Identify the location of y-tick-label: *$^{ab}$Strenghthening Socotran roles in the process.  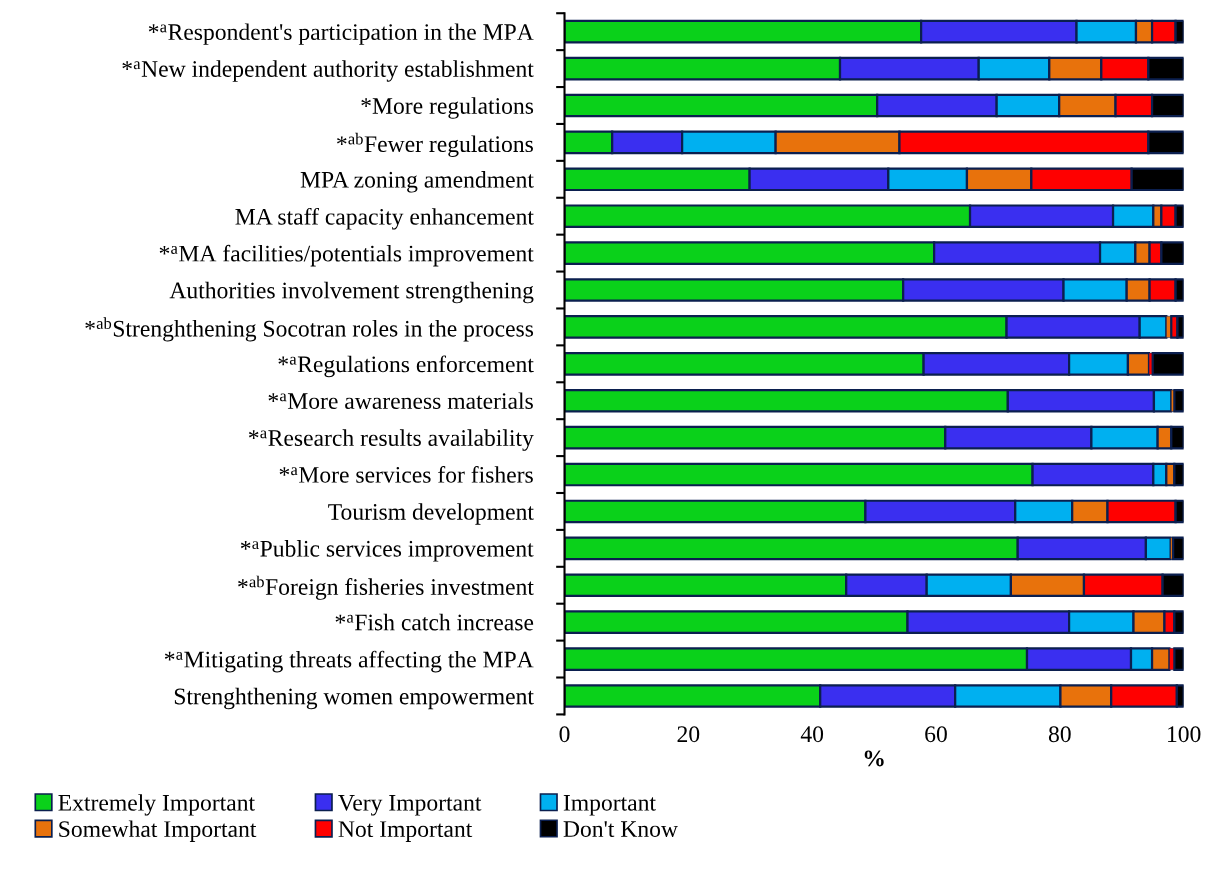
(309, 329).